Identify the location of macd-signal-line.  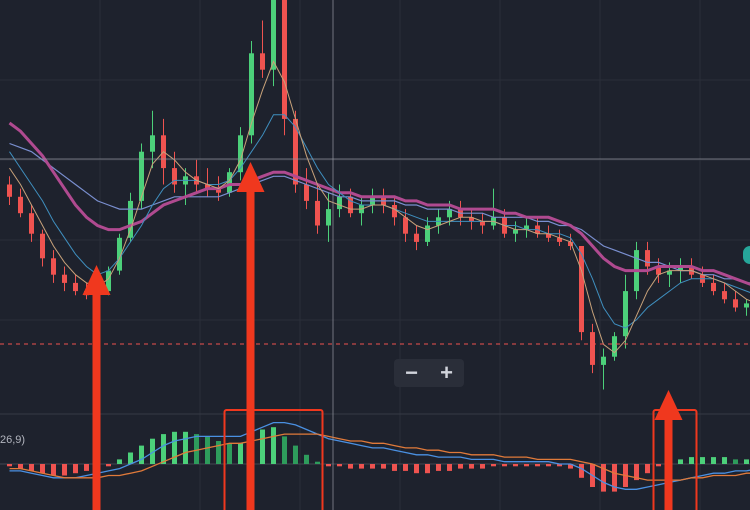
(379, 457).